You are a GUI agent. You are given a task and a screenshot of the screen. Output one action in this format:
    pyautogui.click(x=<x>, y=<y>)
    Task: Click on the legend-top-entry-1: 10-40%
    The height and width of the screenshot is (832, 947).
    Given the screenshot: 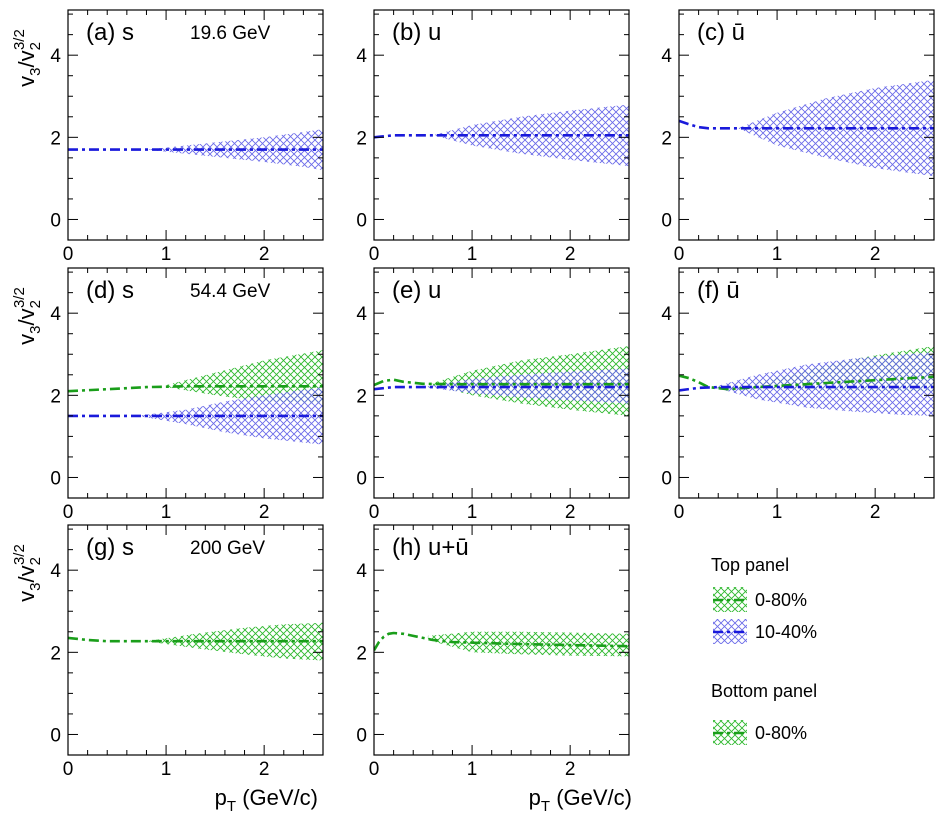 What is the action you would take?
    pyautogui.click(x=765, y=631)
    